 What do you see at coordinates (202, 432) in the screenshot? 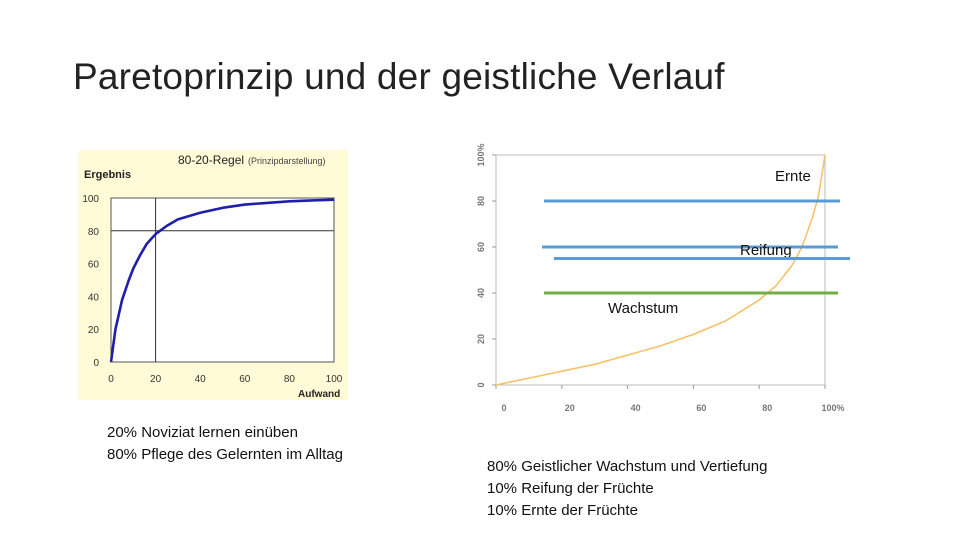
I see `caption-left-line: 20% Noviziat lernen einüben` at bounding box center [202, 432].